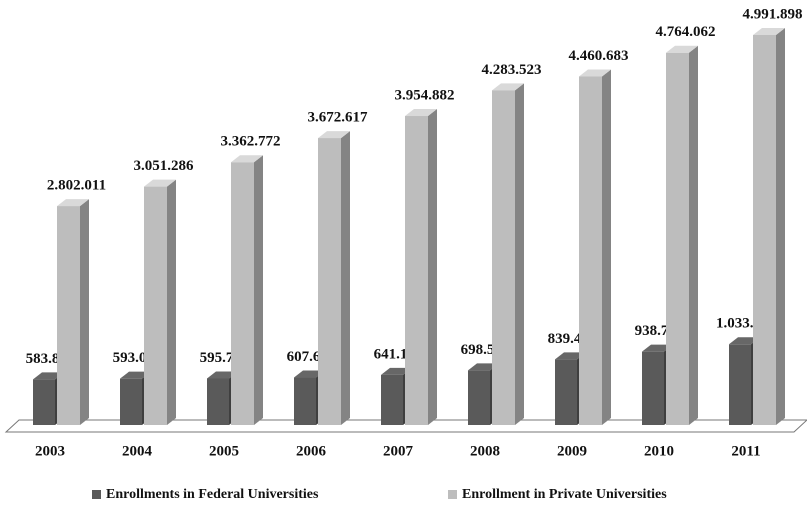 This screenshot has width=807, height=508. What do you see at coordinates (564, 494) in the screenshot?
I see `legend-label: Enrollment in Private Universities` at bounding box center [564, 494].